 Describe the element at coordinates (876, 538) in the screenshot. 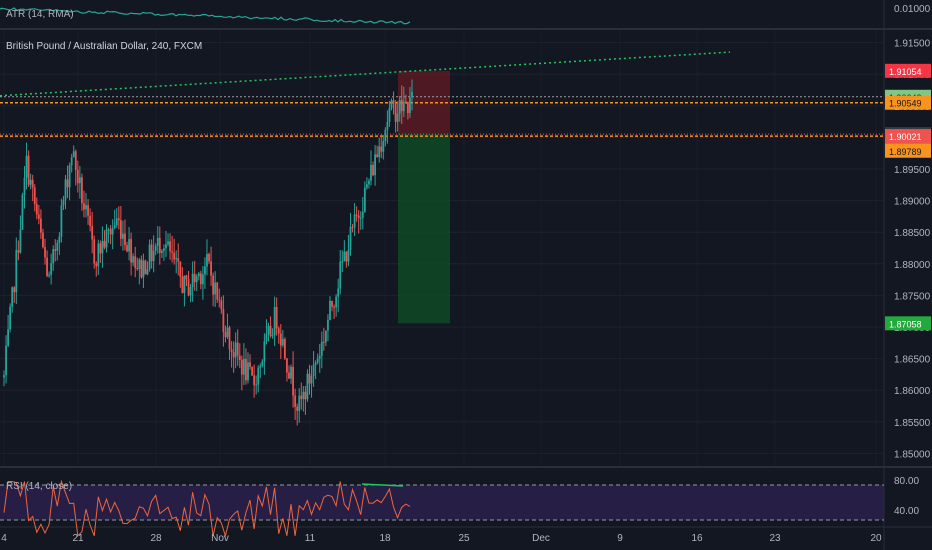

I see `time-tick-label: 20` at that location.